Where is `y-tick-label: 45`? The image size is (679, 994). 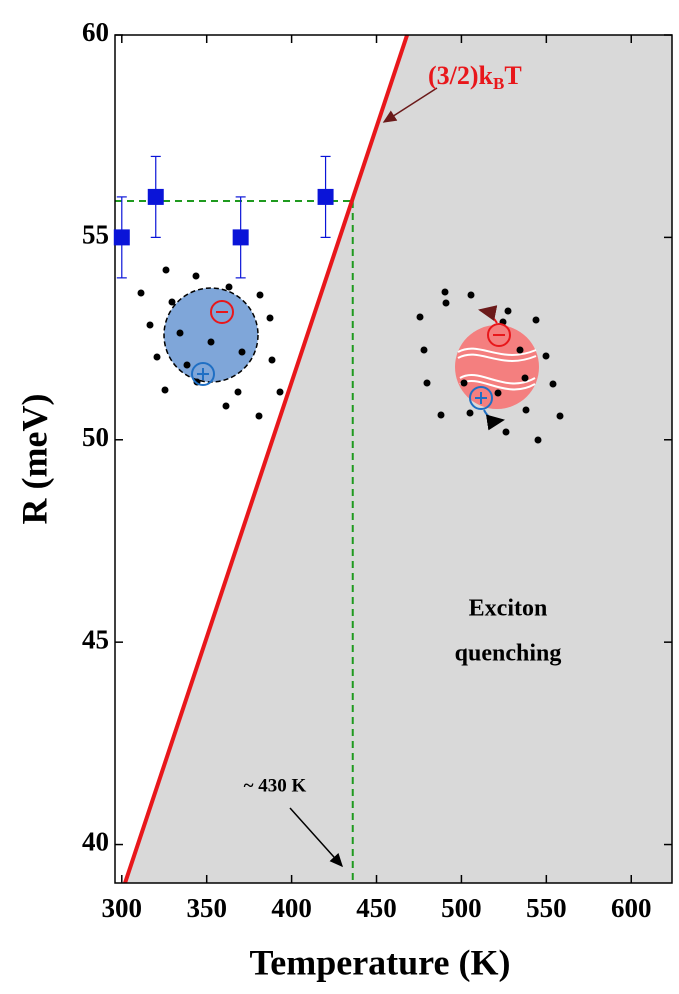 y-tick-label: 45 is located at coordinates (95, 639).